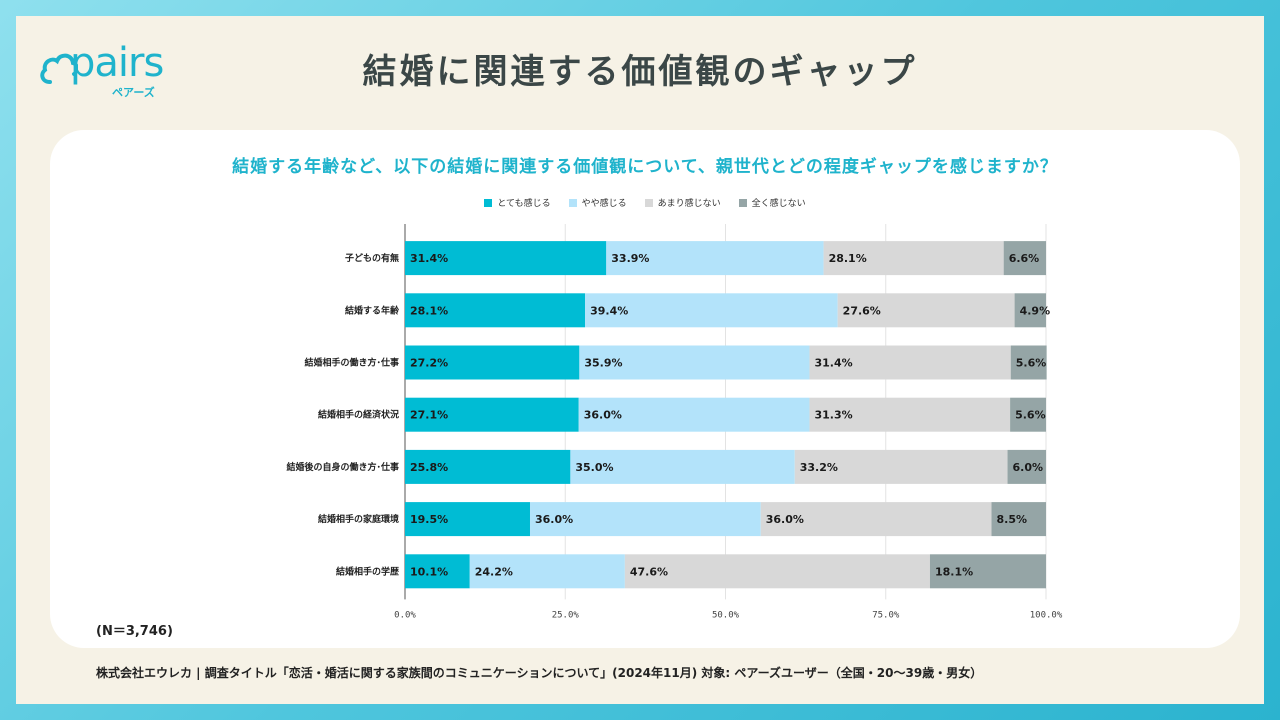  What do you see at coordinates (372, 310) in the screenshot?
I see `category-label: 結婚する年齢` at bounding box center [372, 310].